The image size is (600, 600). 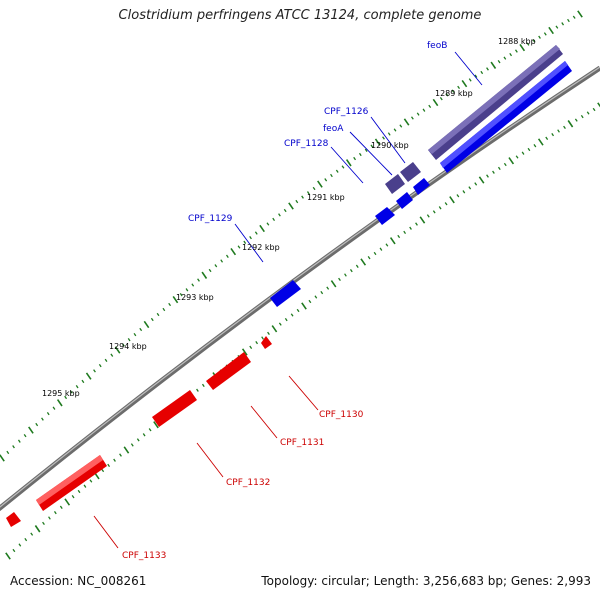 What do you see at coordinates (128, 346) in the screenshot?
I see `scale-label-1294: 1294 kbp` at bounding box center [128, 346].